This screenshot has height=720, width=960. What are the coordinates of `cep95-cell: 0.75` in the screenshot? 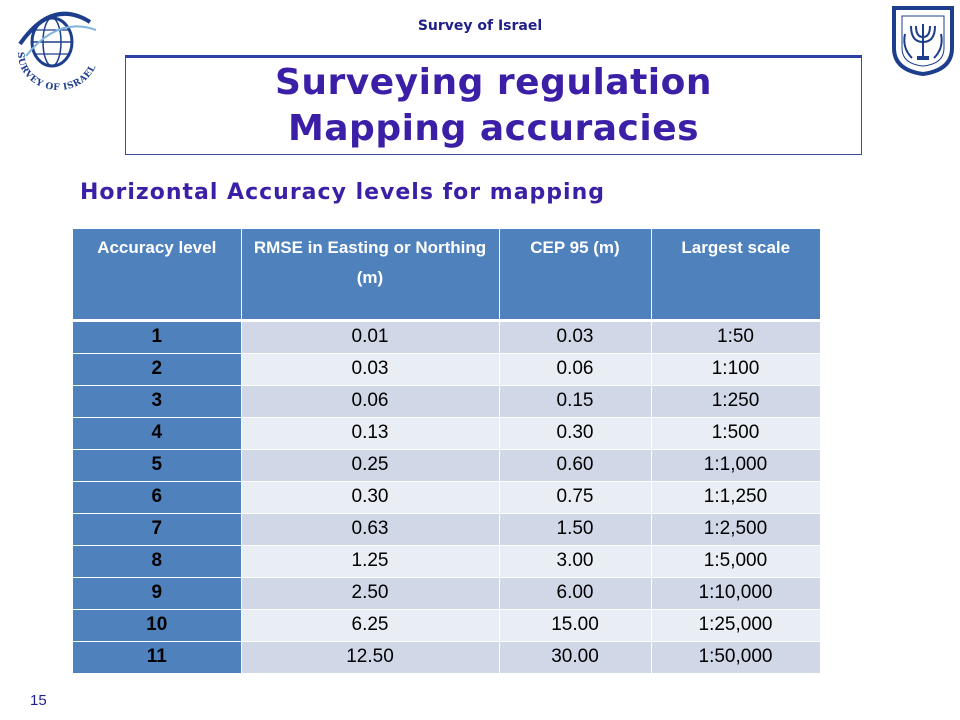 It's located at (575, 497).